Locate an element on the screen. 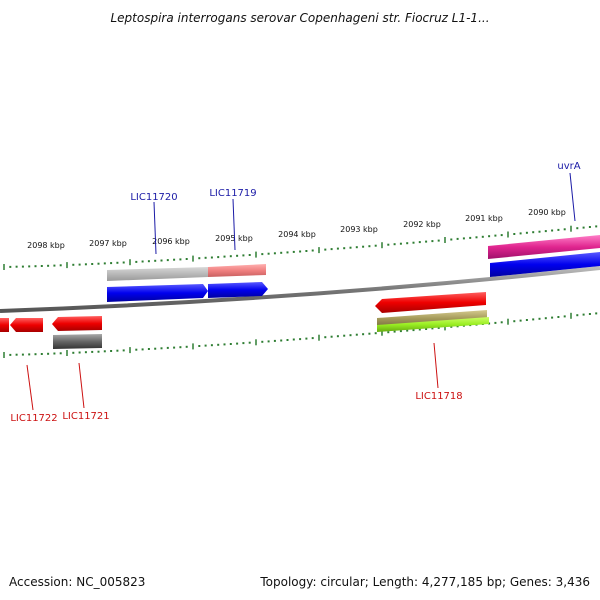 The image size is (600, 600). gene-feature-grey is located at coordinates (77, 341).